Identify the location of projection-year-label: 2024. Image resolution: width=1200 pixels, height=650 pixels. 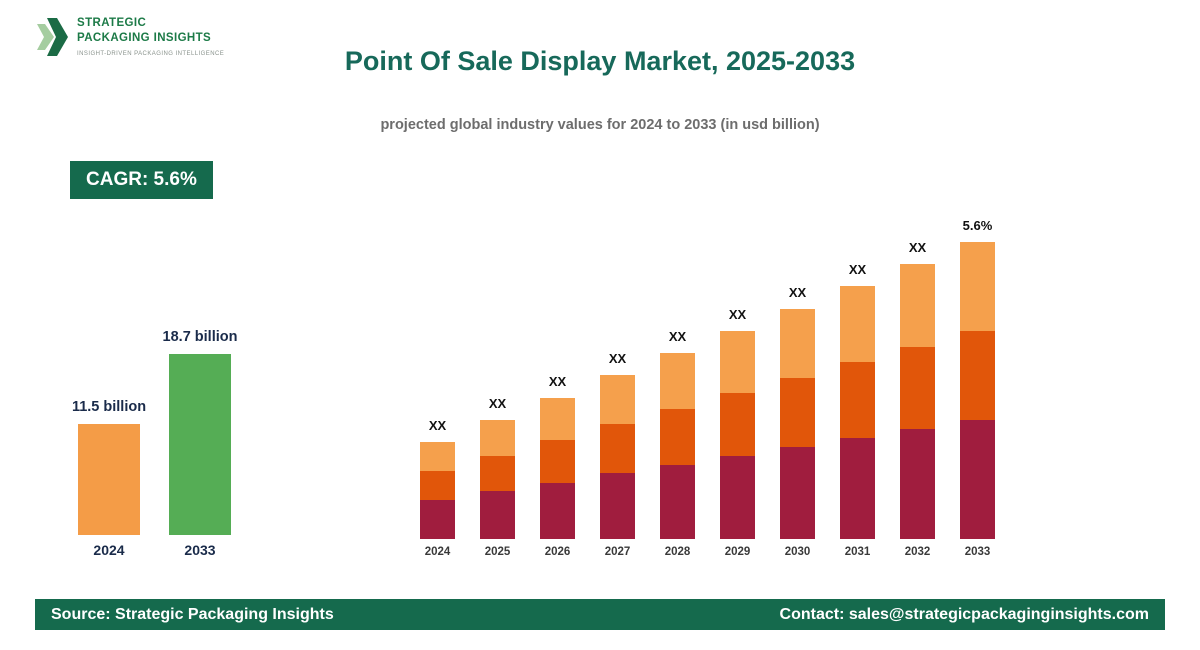
(437, 552).